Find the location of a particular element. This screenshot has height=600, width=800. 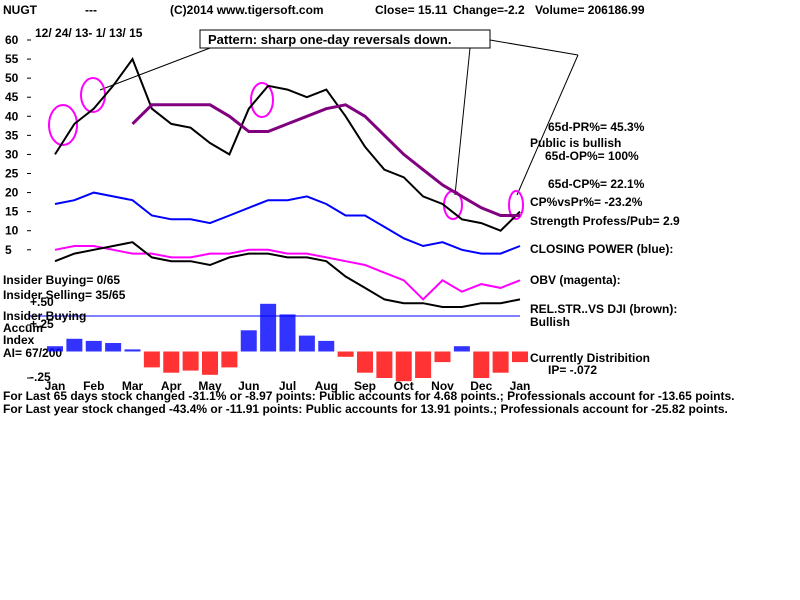

side-label: Insider Buying= 0/65 is located at coordinates (61, 280).